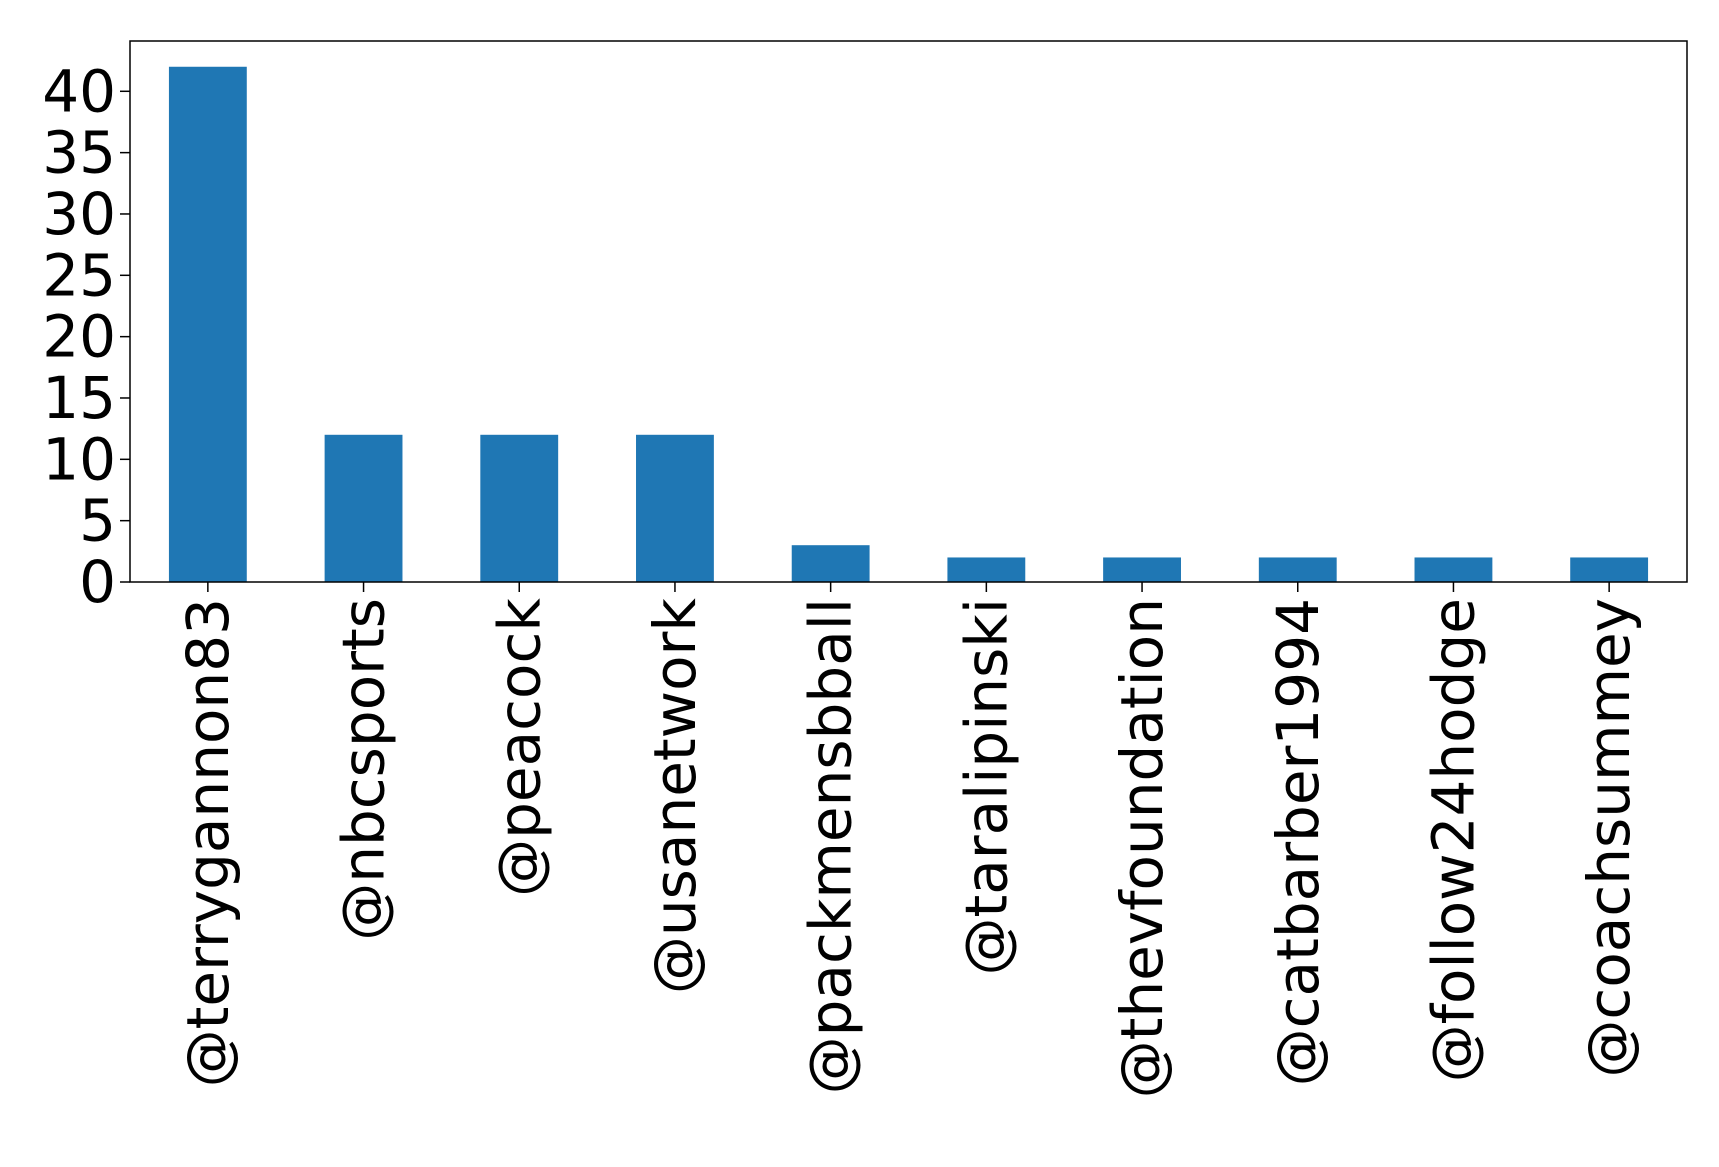 The image size is (1719, 1167). I want to click on y-tick-label: 10, so click(79, 459).